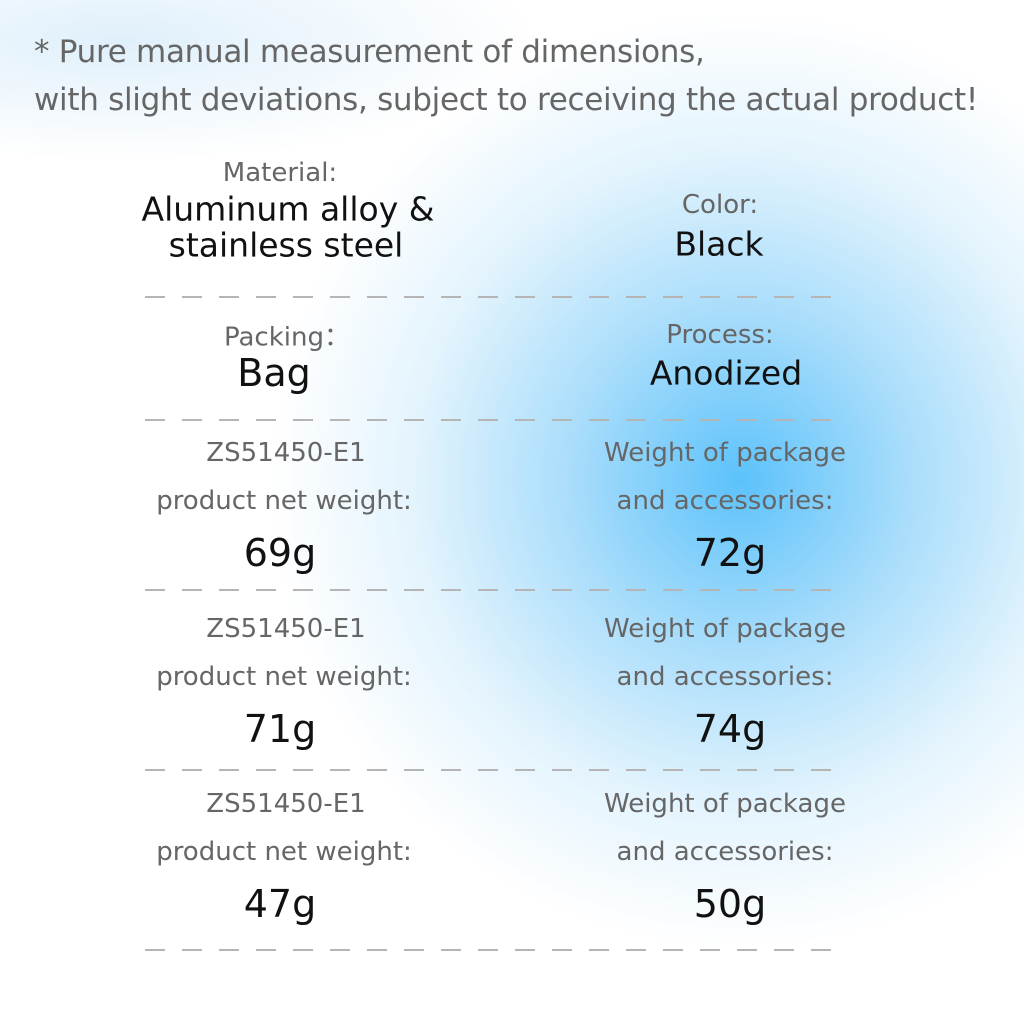  Describe the element at coordinates (280, 553) in the screenshot. I see `net-weight: 69g` at that location.